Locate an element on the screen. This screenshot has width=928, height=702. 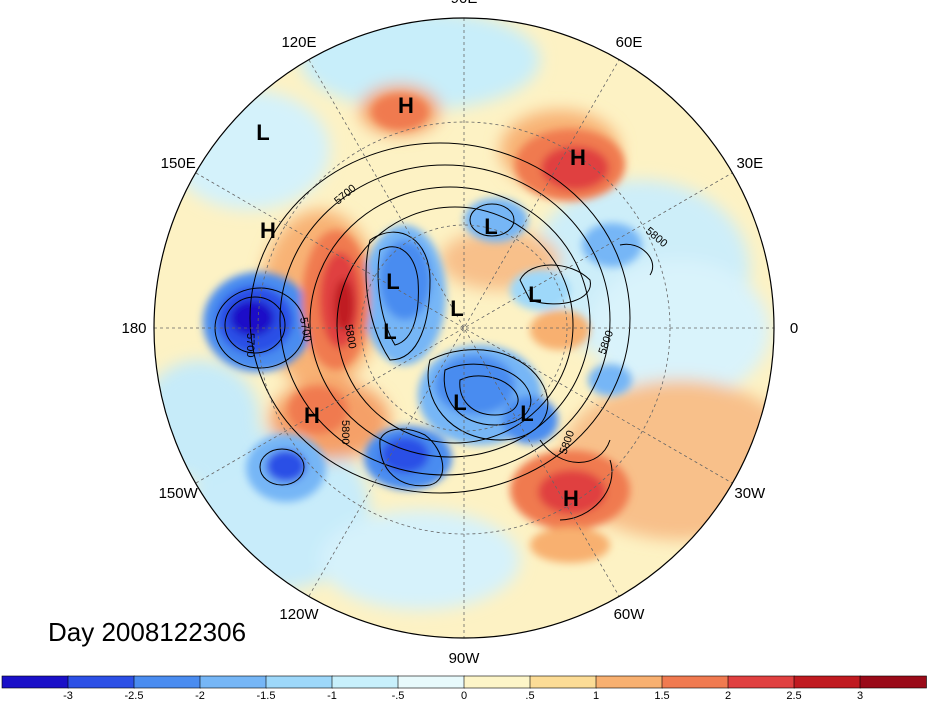
longitude-label: 120W is located at coordinates (299, 614).